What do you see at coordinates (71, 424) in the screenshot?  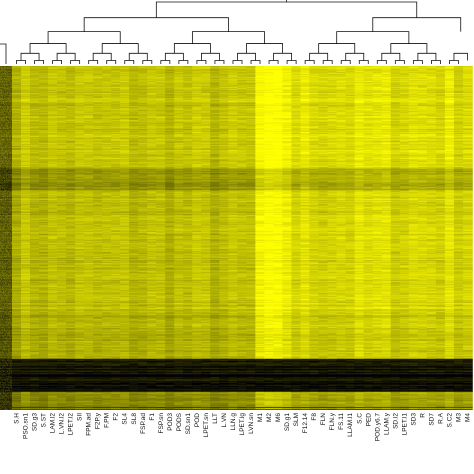 I see `column-tick-label: LPET.l2` at bounding box center [71, 424].